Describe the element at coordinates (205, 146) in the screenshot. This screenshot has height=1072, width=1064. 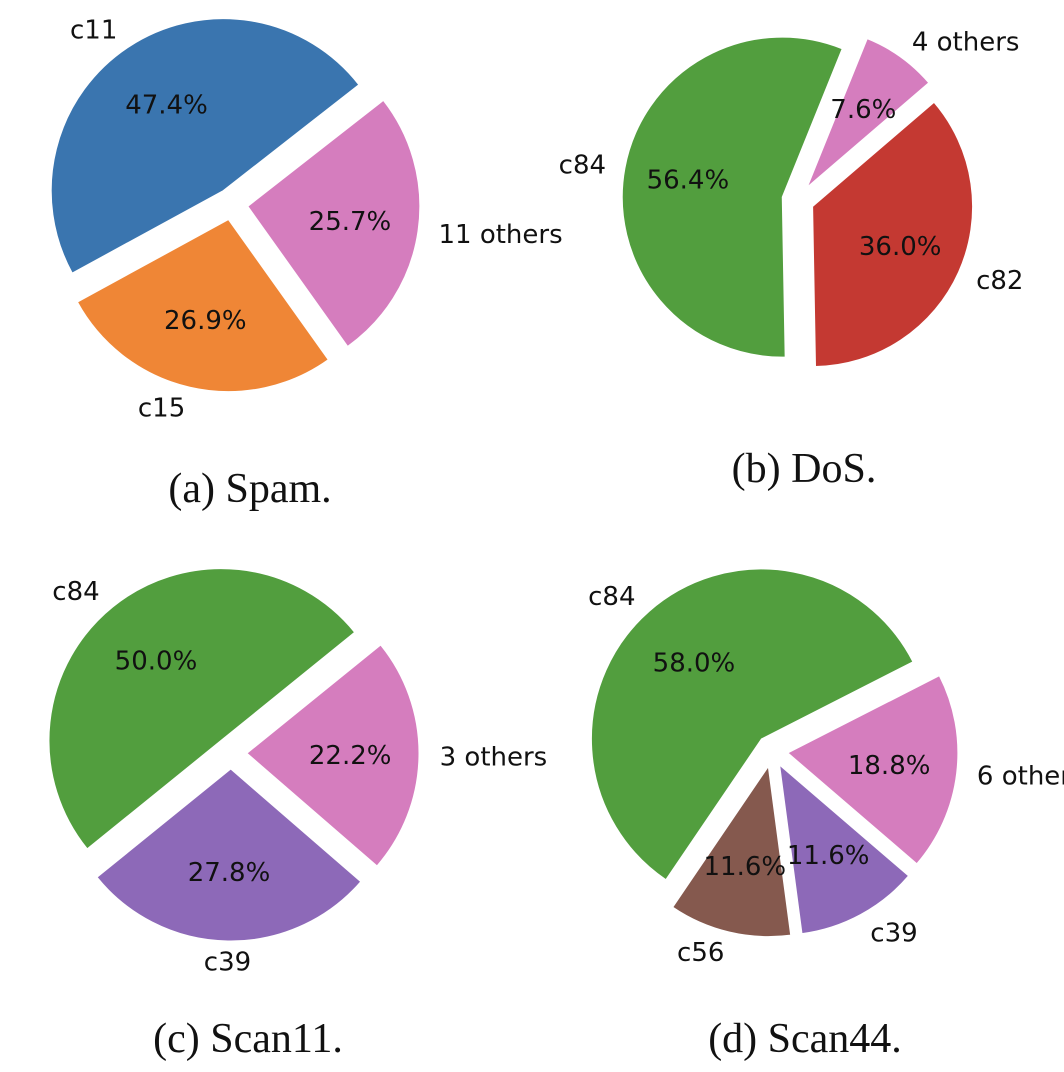
I see `pie-slice-c11` at that location.